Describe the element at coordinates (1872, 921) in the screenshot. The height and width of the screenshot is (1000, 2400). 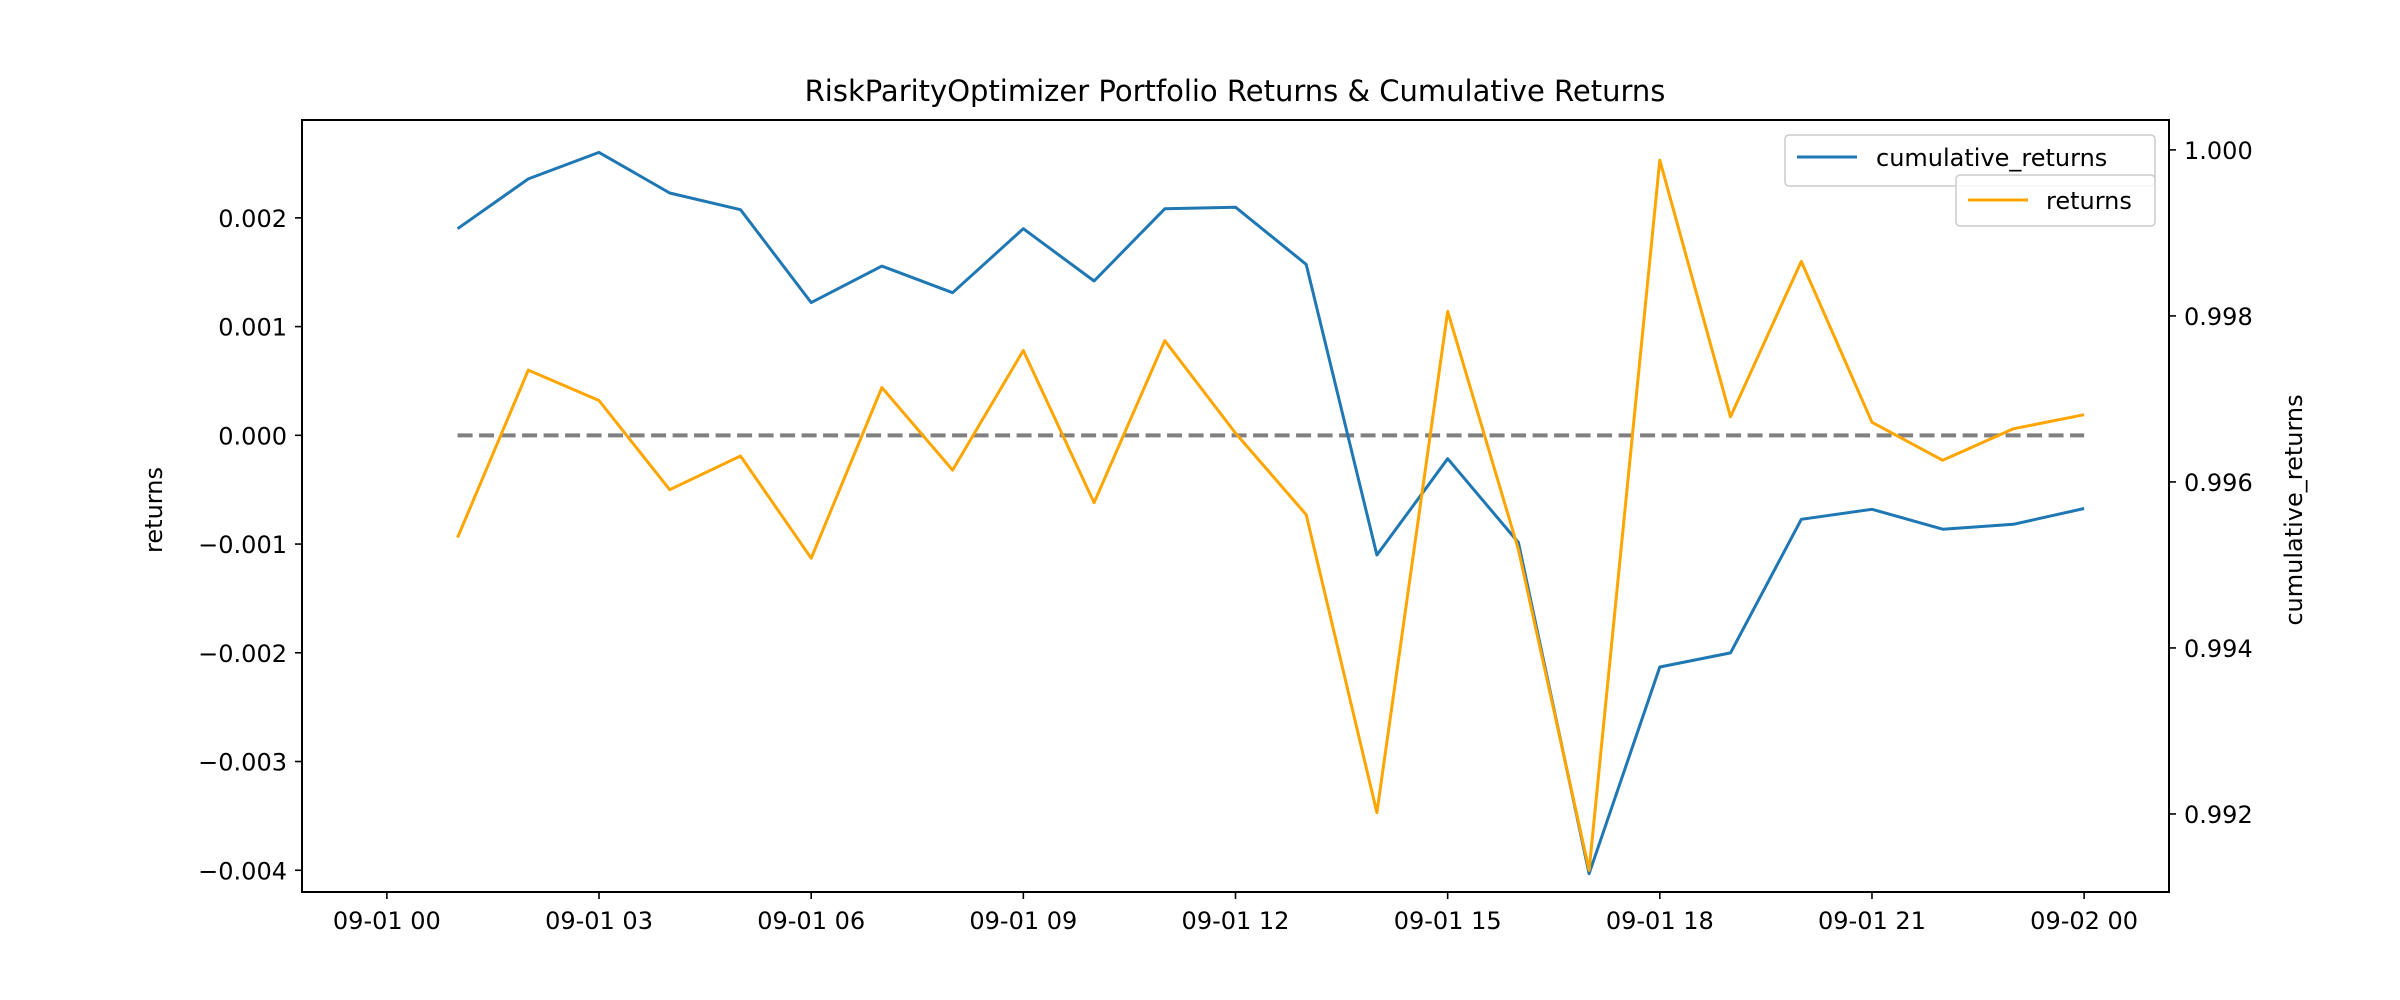
I see `x-tick-label: 09-01 21` at that location.